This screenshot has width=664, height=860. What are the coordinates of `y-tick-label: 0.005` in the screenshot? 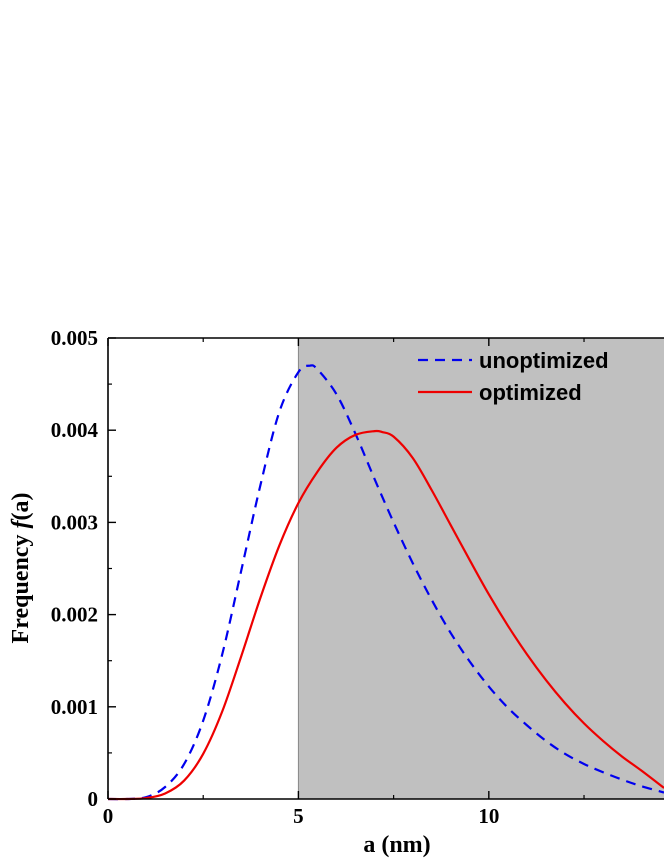 It's located at (74, 338).